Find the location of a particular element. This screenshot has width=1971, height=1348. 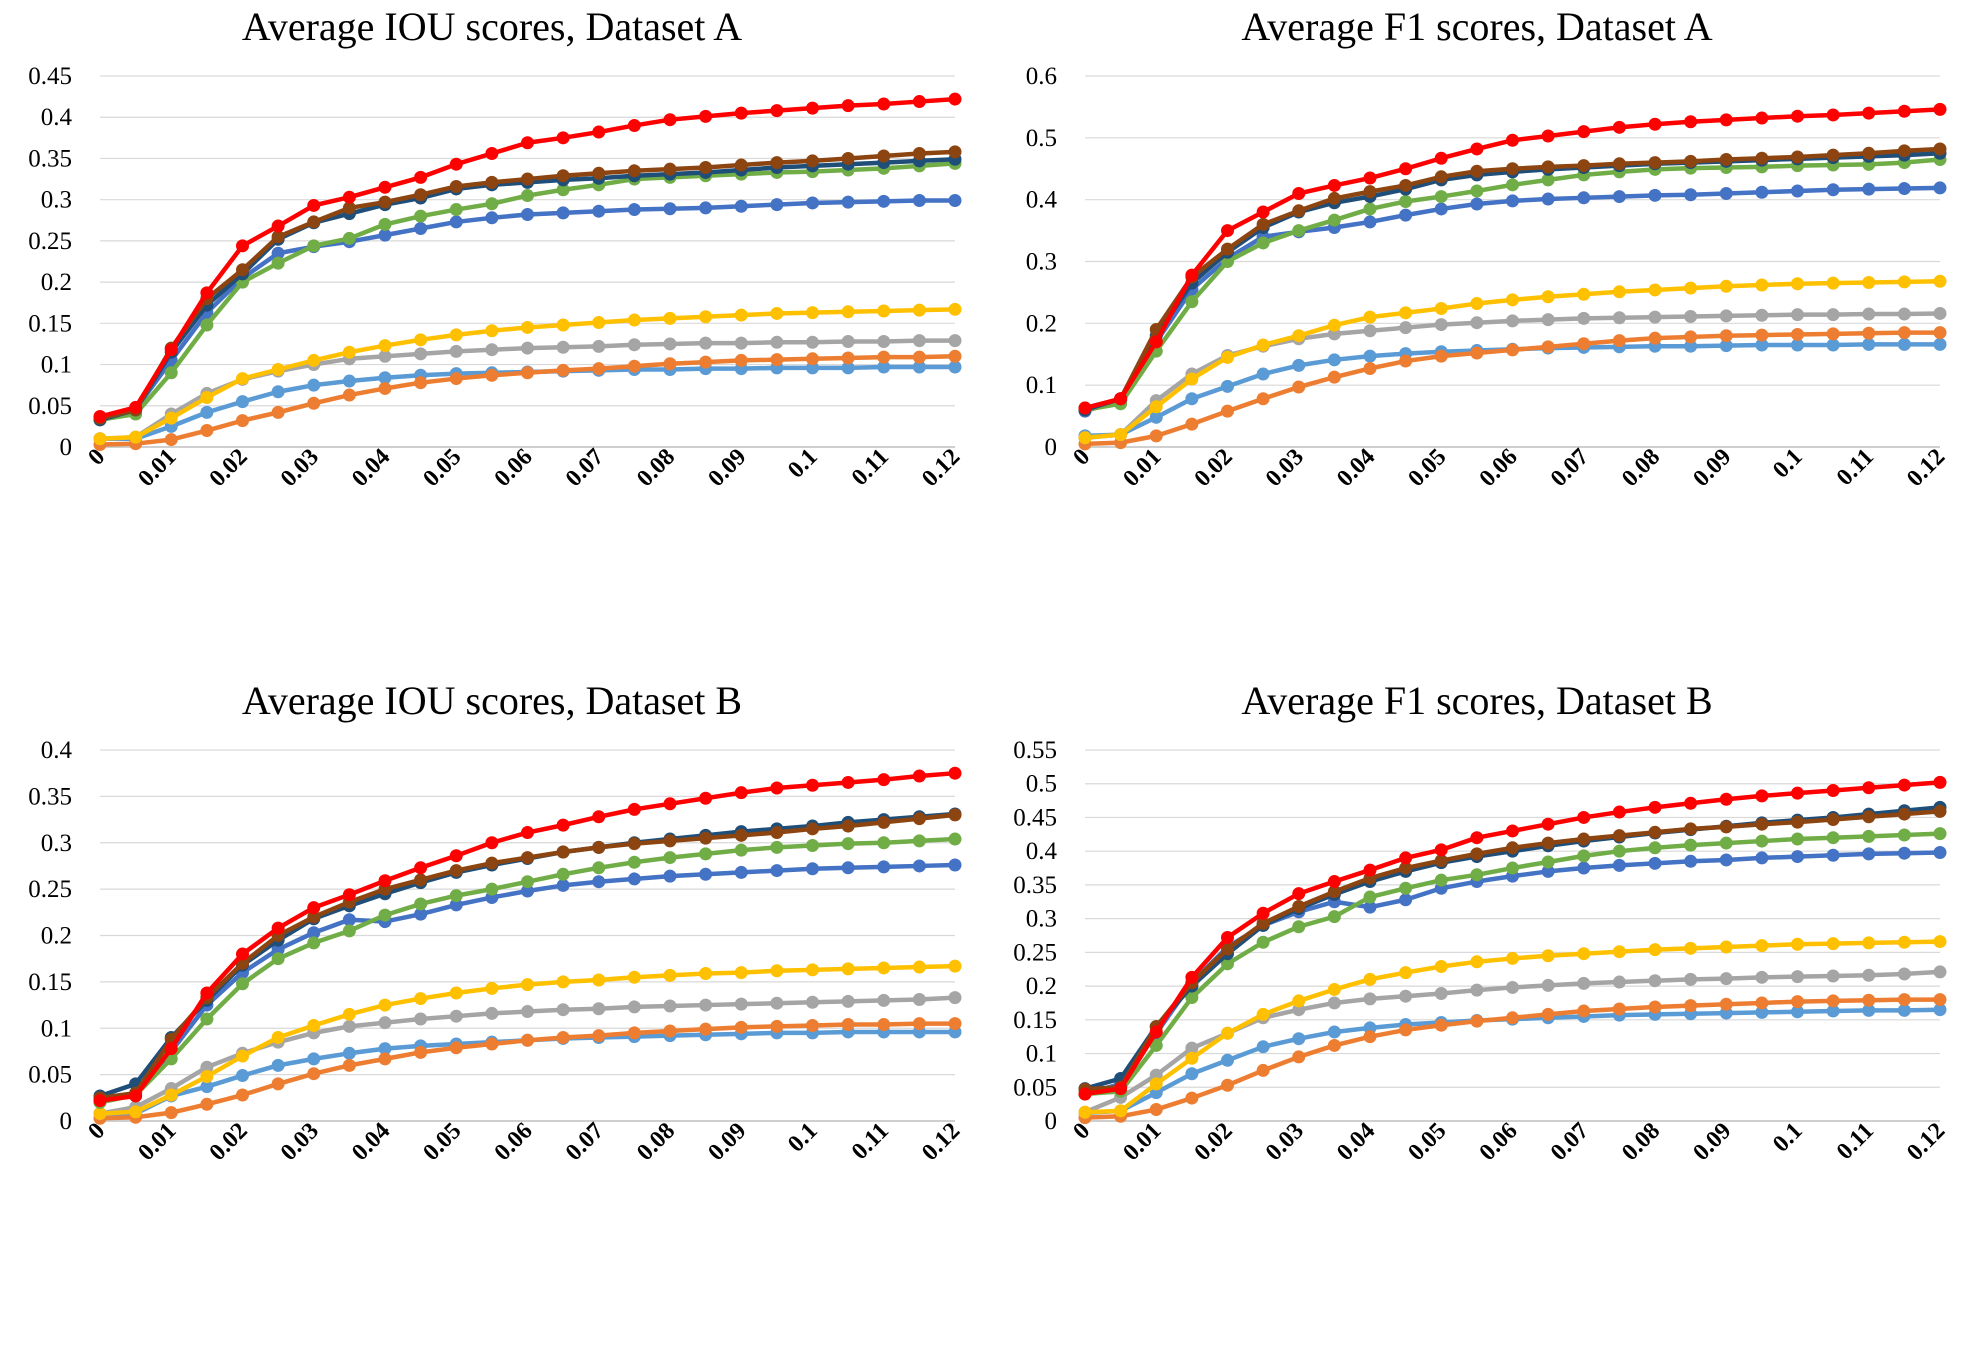

series-green is located at coordinates (1512, 284).